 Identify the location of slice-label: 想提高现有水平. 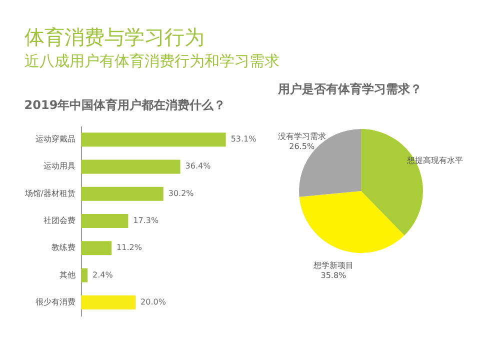
(435, 160).